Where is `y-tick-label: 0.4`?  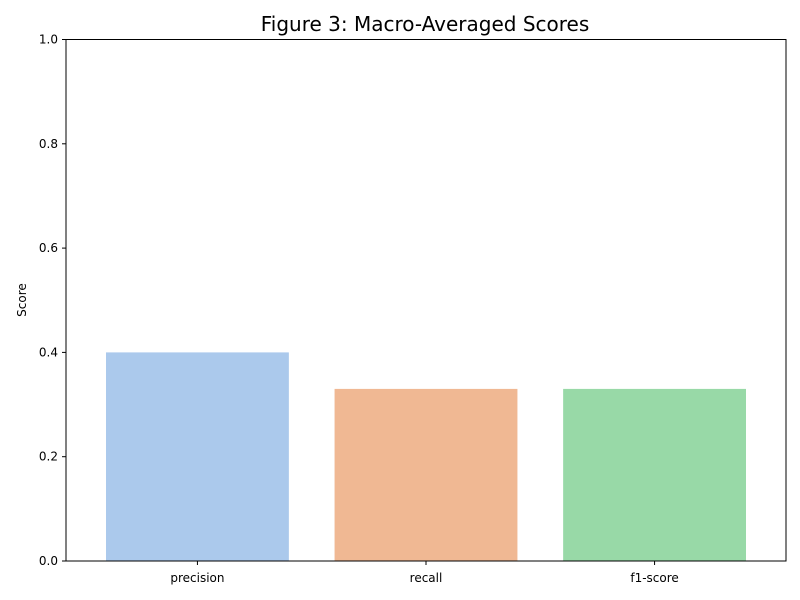 y-tick-label: 0.4 is located at coordinates (48, 352).